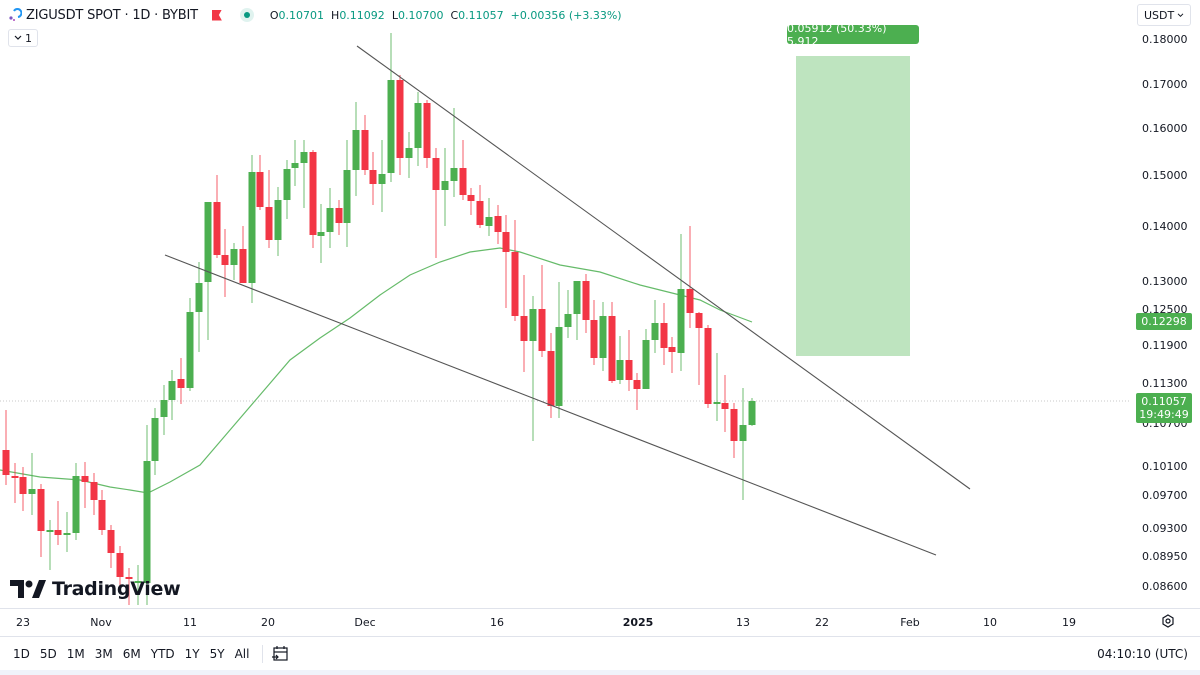  I want to click on measure-range-box, so click(853, 206).